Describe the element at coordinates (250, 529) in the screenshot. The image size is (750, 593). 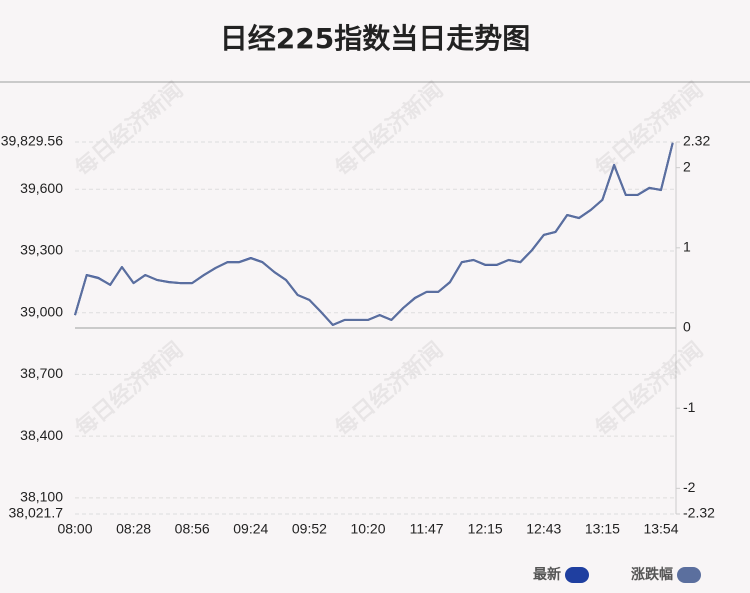
I see `x-tick-label: 09:24` at that location.